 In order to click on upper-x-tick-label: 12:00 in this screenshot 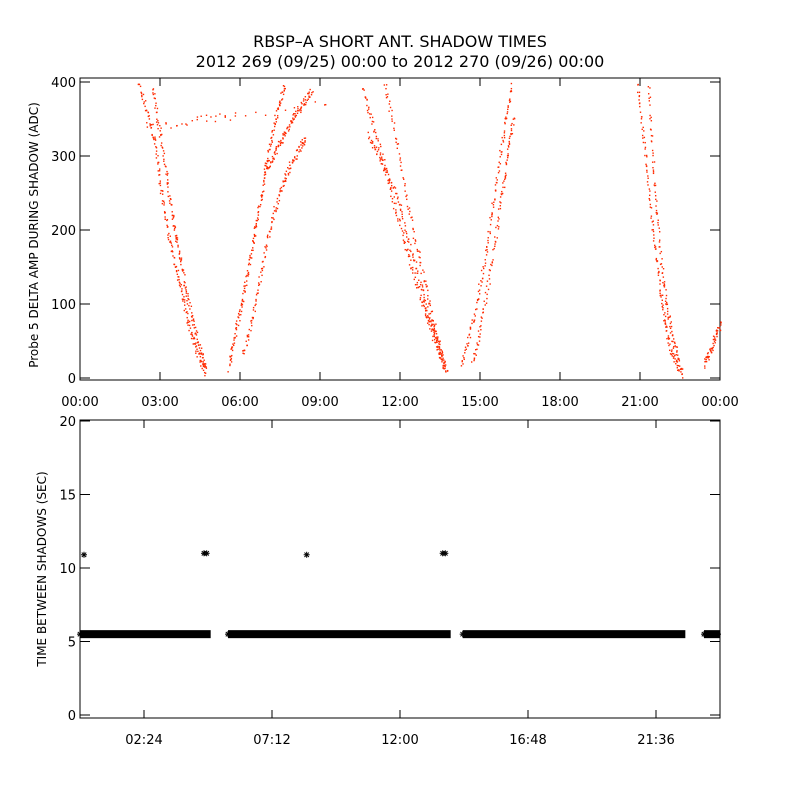, I will do `click(399, 402)`.